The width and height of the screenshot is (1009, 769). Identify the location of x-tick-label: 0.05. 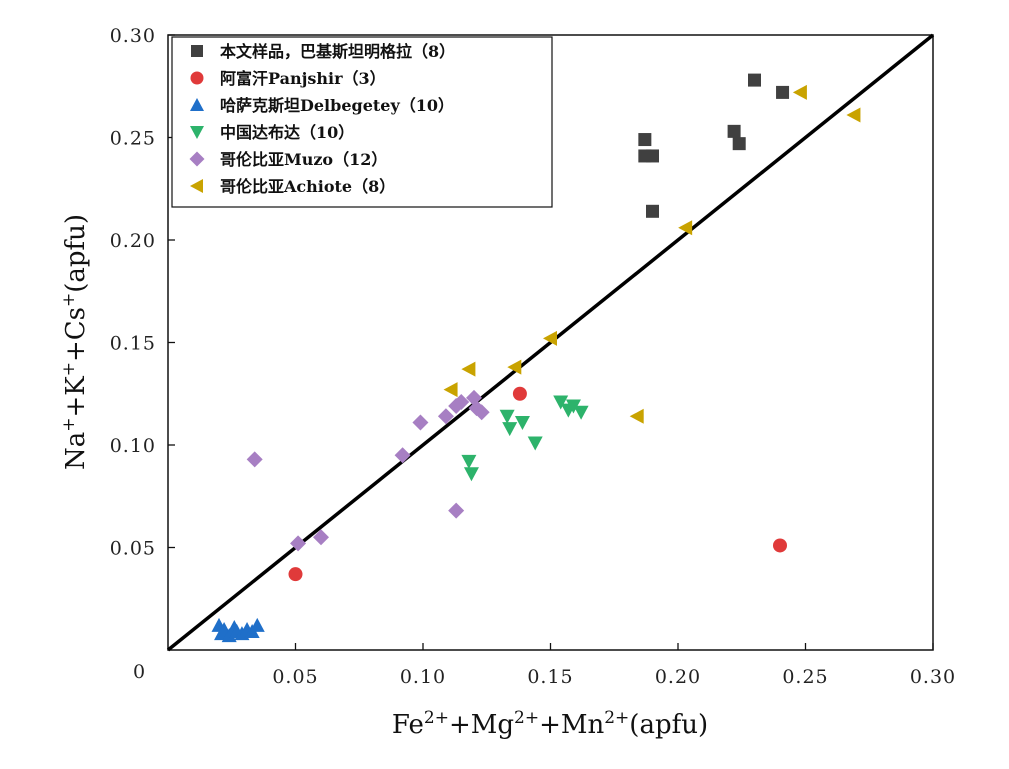
(295, 677).